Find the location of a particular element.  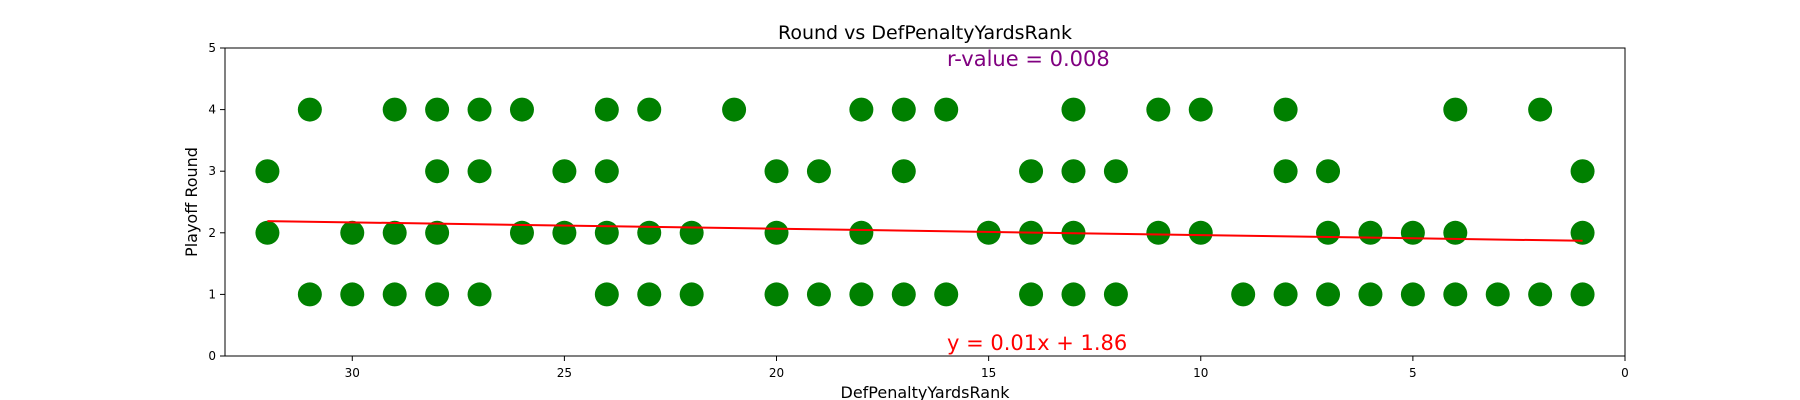

x-tick-label: 0 is located at coordinates (1625, 373).